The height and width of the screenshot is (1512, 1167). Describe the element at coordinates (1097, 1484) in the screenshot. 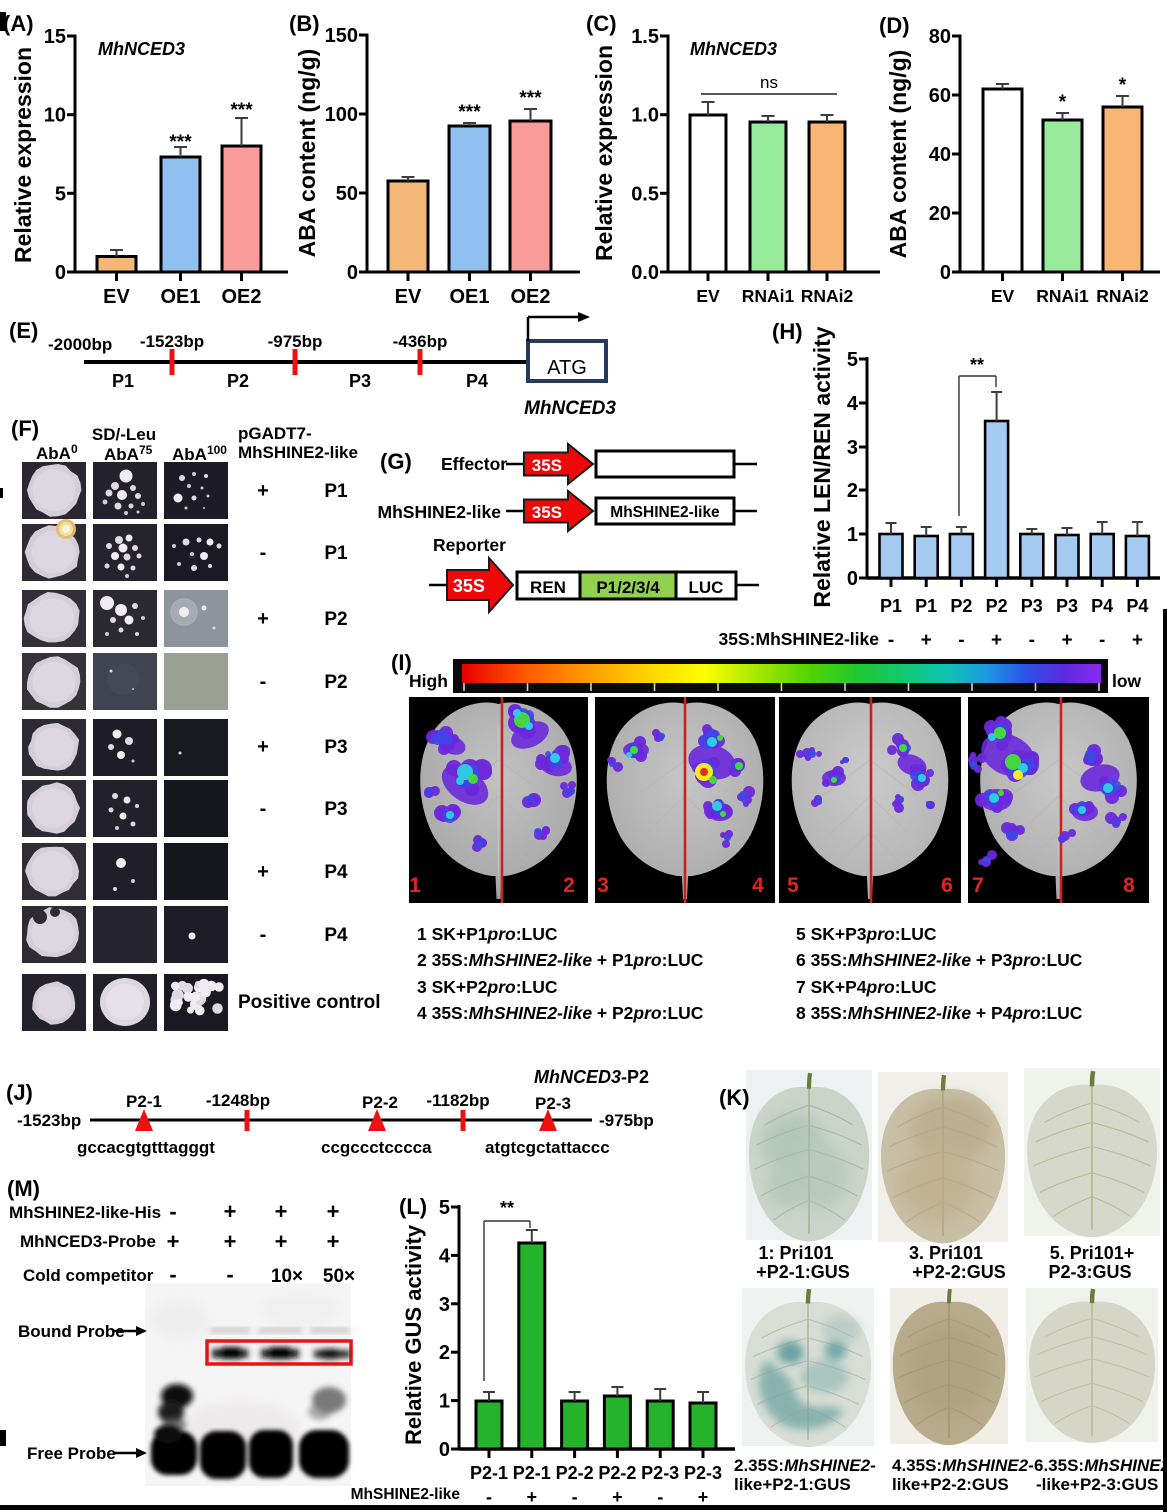

I see `svg-text: -like+P2-3:GUS` at that location.